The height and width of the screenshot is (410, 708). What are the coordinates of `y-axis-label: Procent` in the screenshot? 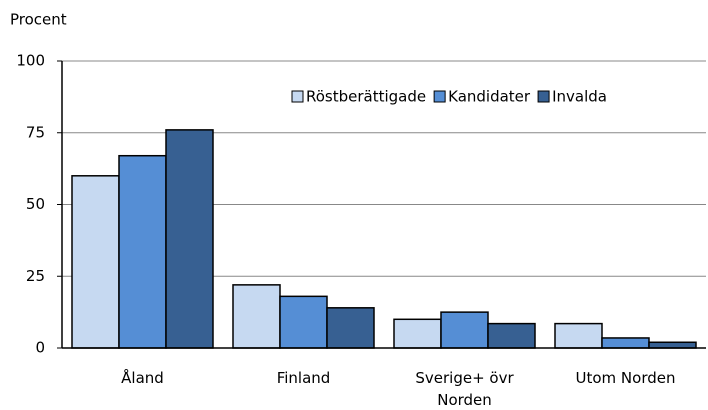 It's located at (38, 20).